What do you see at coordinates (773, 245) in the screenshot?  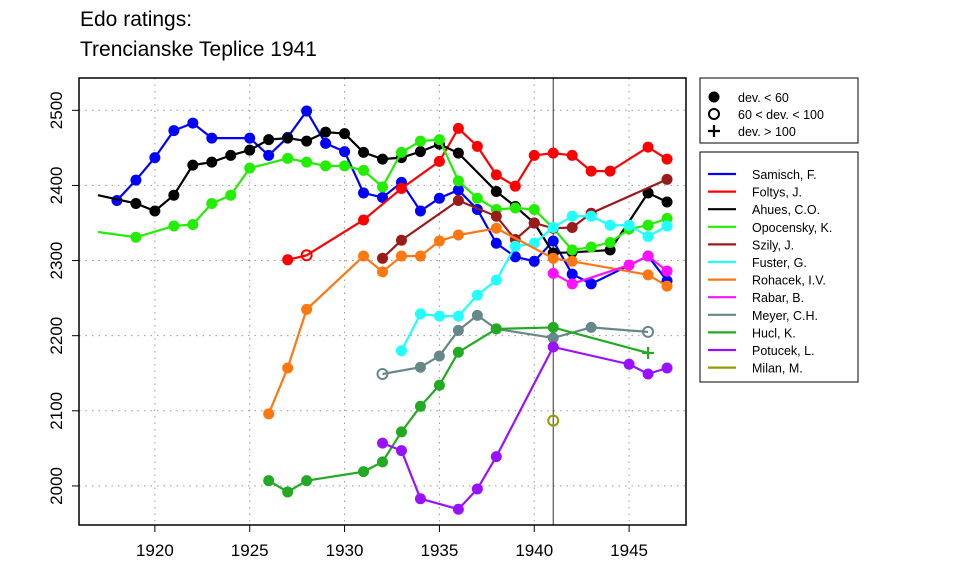 I see `legend-label: Szily, J.` at bounding box center [773, 245].